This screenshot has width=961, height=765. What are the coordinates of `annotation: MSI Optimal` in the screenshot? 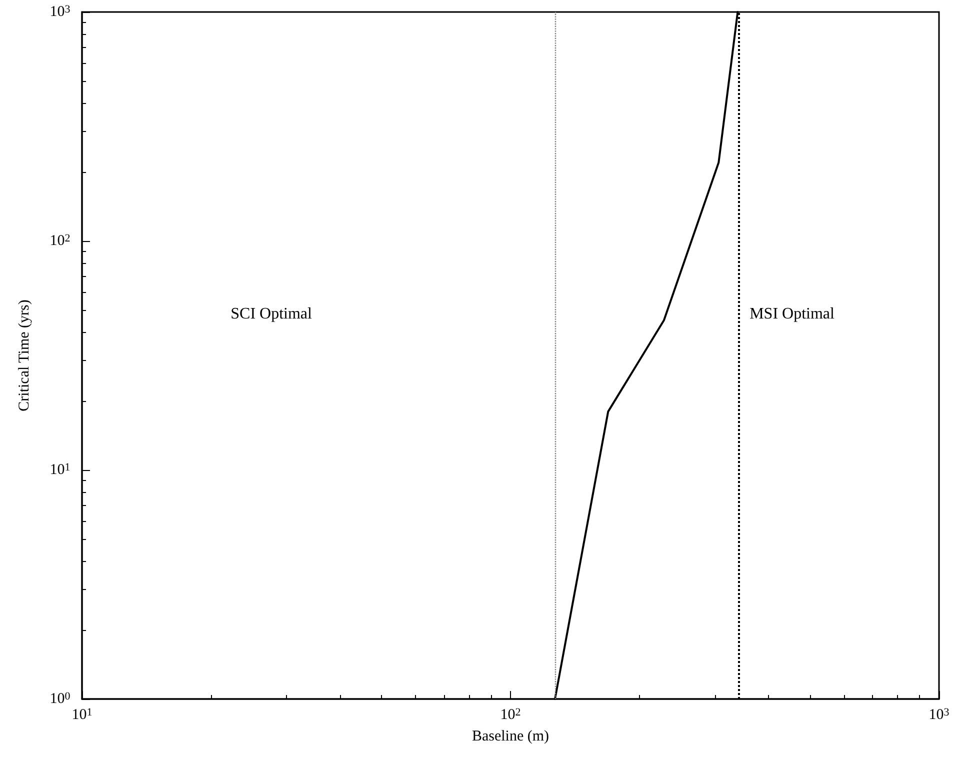 It's located at (793, 314).